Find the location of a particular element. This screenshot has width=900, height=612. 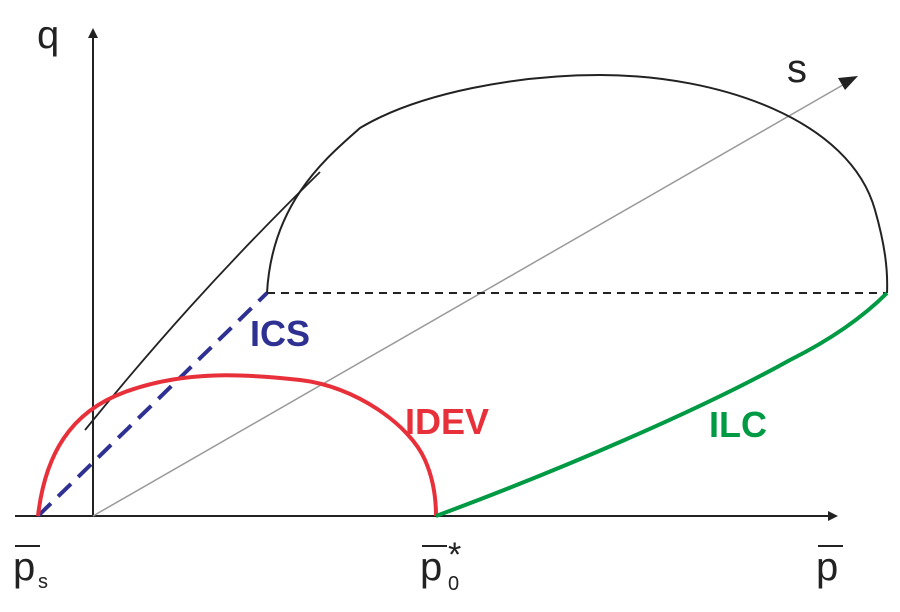

idev-curve is located at coordinates (237, 445).